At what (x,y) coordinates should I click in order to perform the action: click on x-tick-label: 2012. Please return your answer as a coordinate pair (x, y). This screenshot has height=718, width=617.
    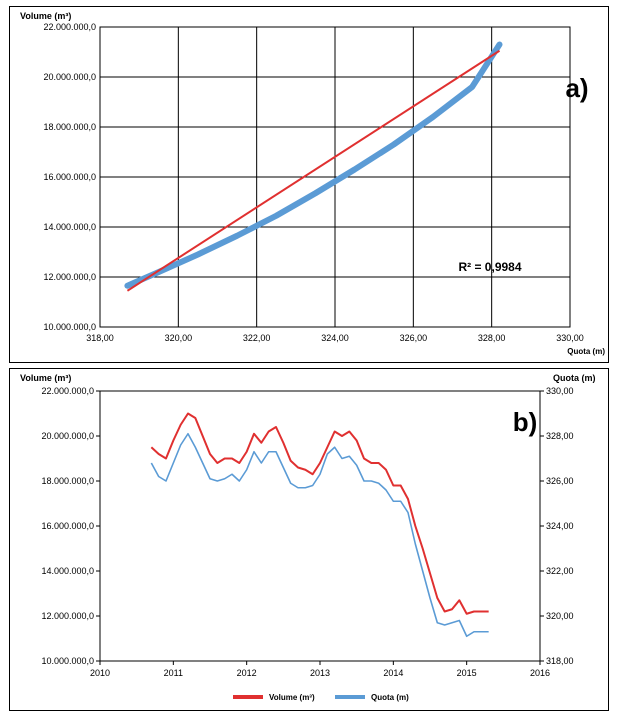
    Looking at the image, I should click on (247, 673).